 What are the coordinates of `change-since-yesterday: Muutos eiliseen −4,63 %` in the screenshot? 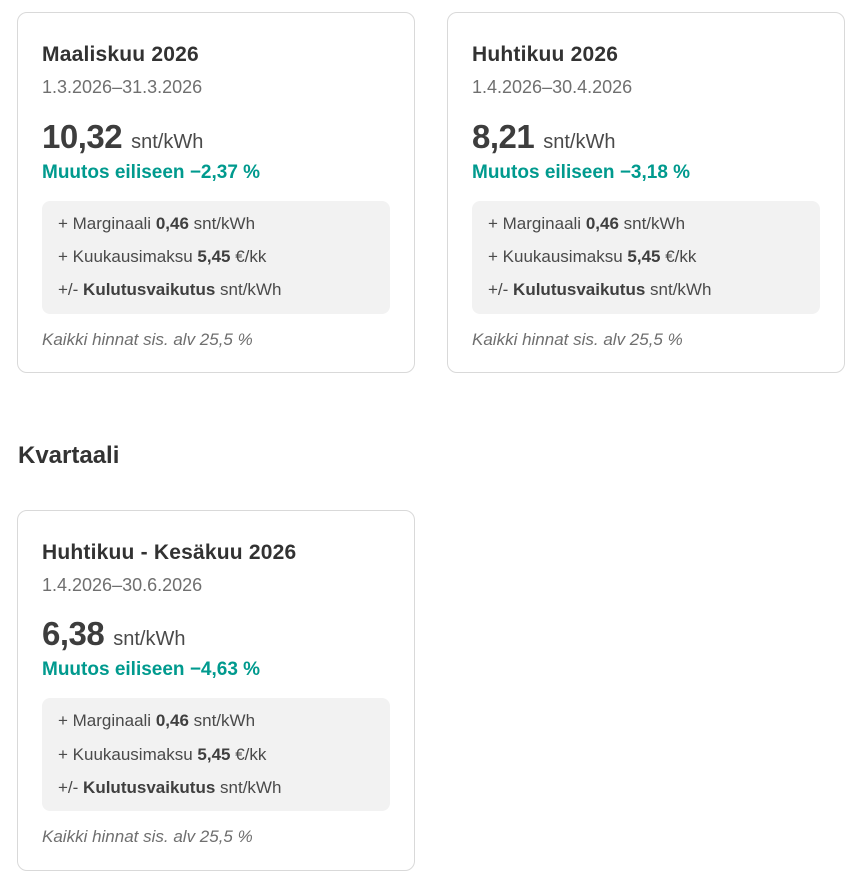 It's located at (216, 670).